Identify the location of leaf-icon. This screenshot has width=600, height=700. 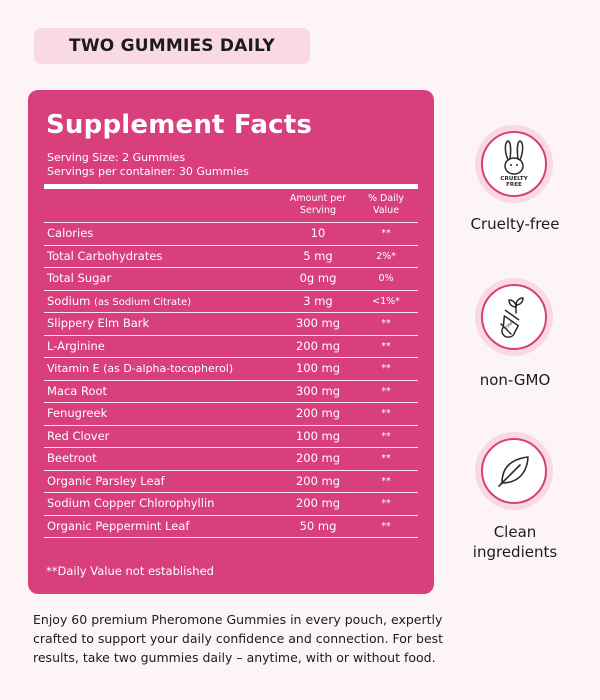
(513, 471).